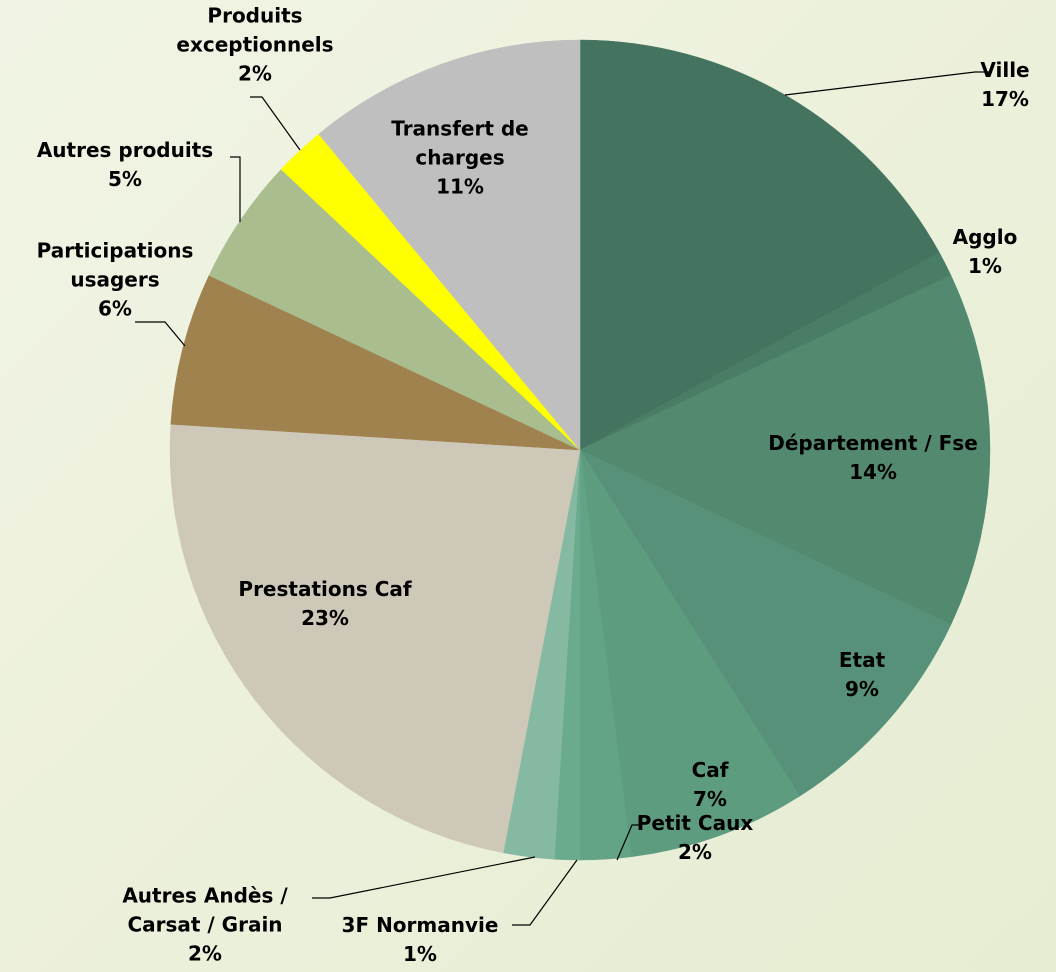 Image resolution: width=1056 pixels, height=972 pixels. What do you see at coordinates (1005, 85) in the screenshot?
I see `slice-label: Ville 17%` at bounding box center [1005, 85].